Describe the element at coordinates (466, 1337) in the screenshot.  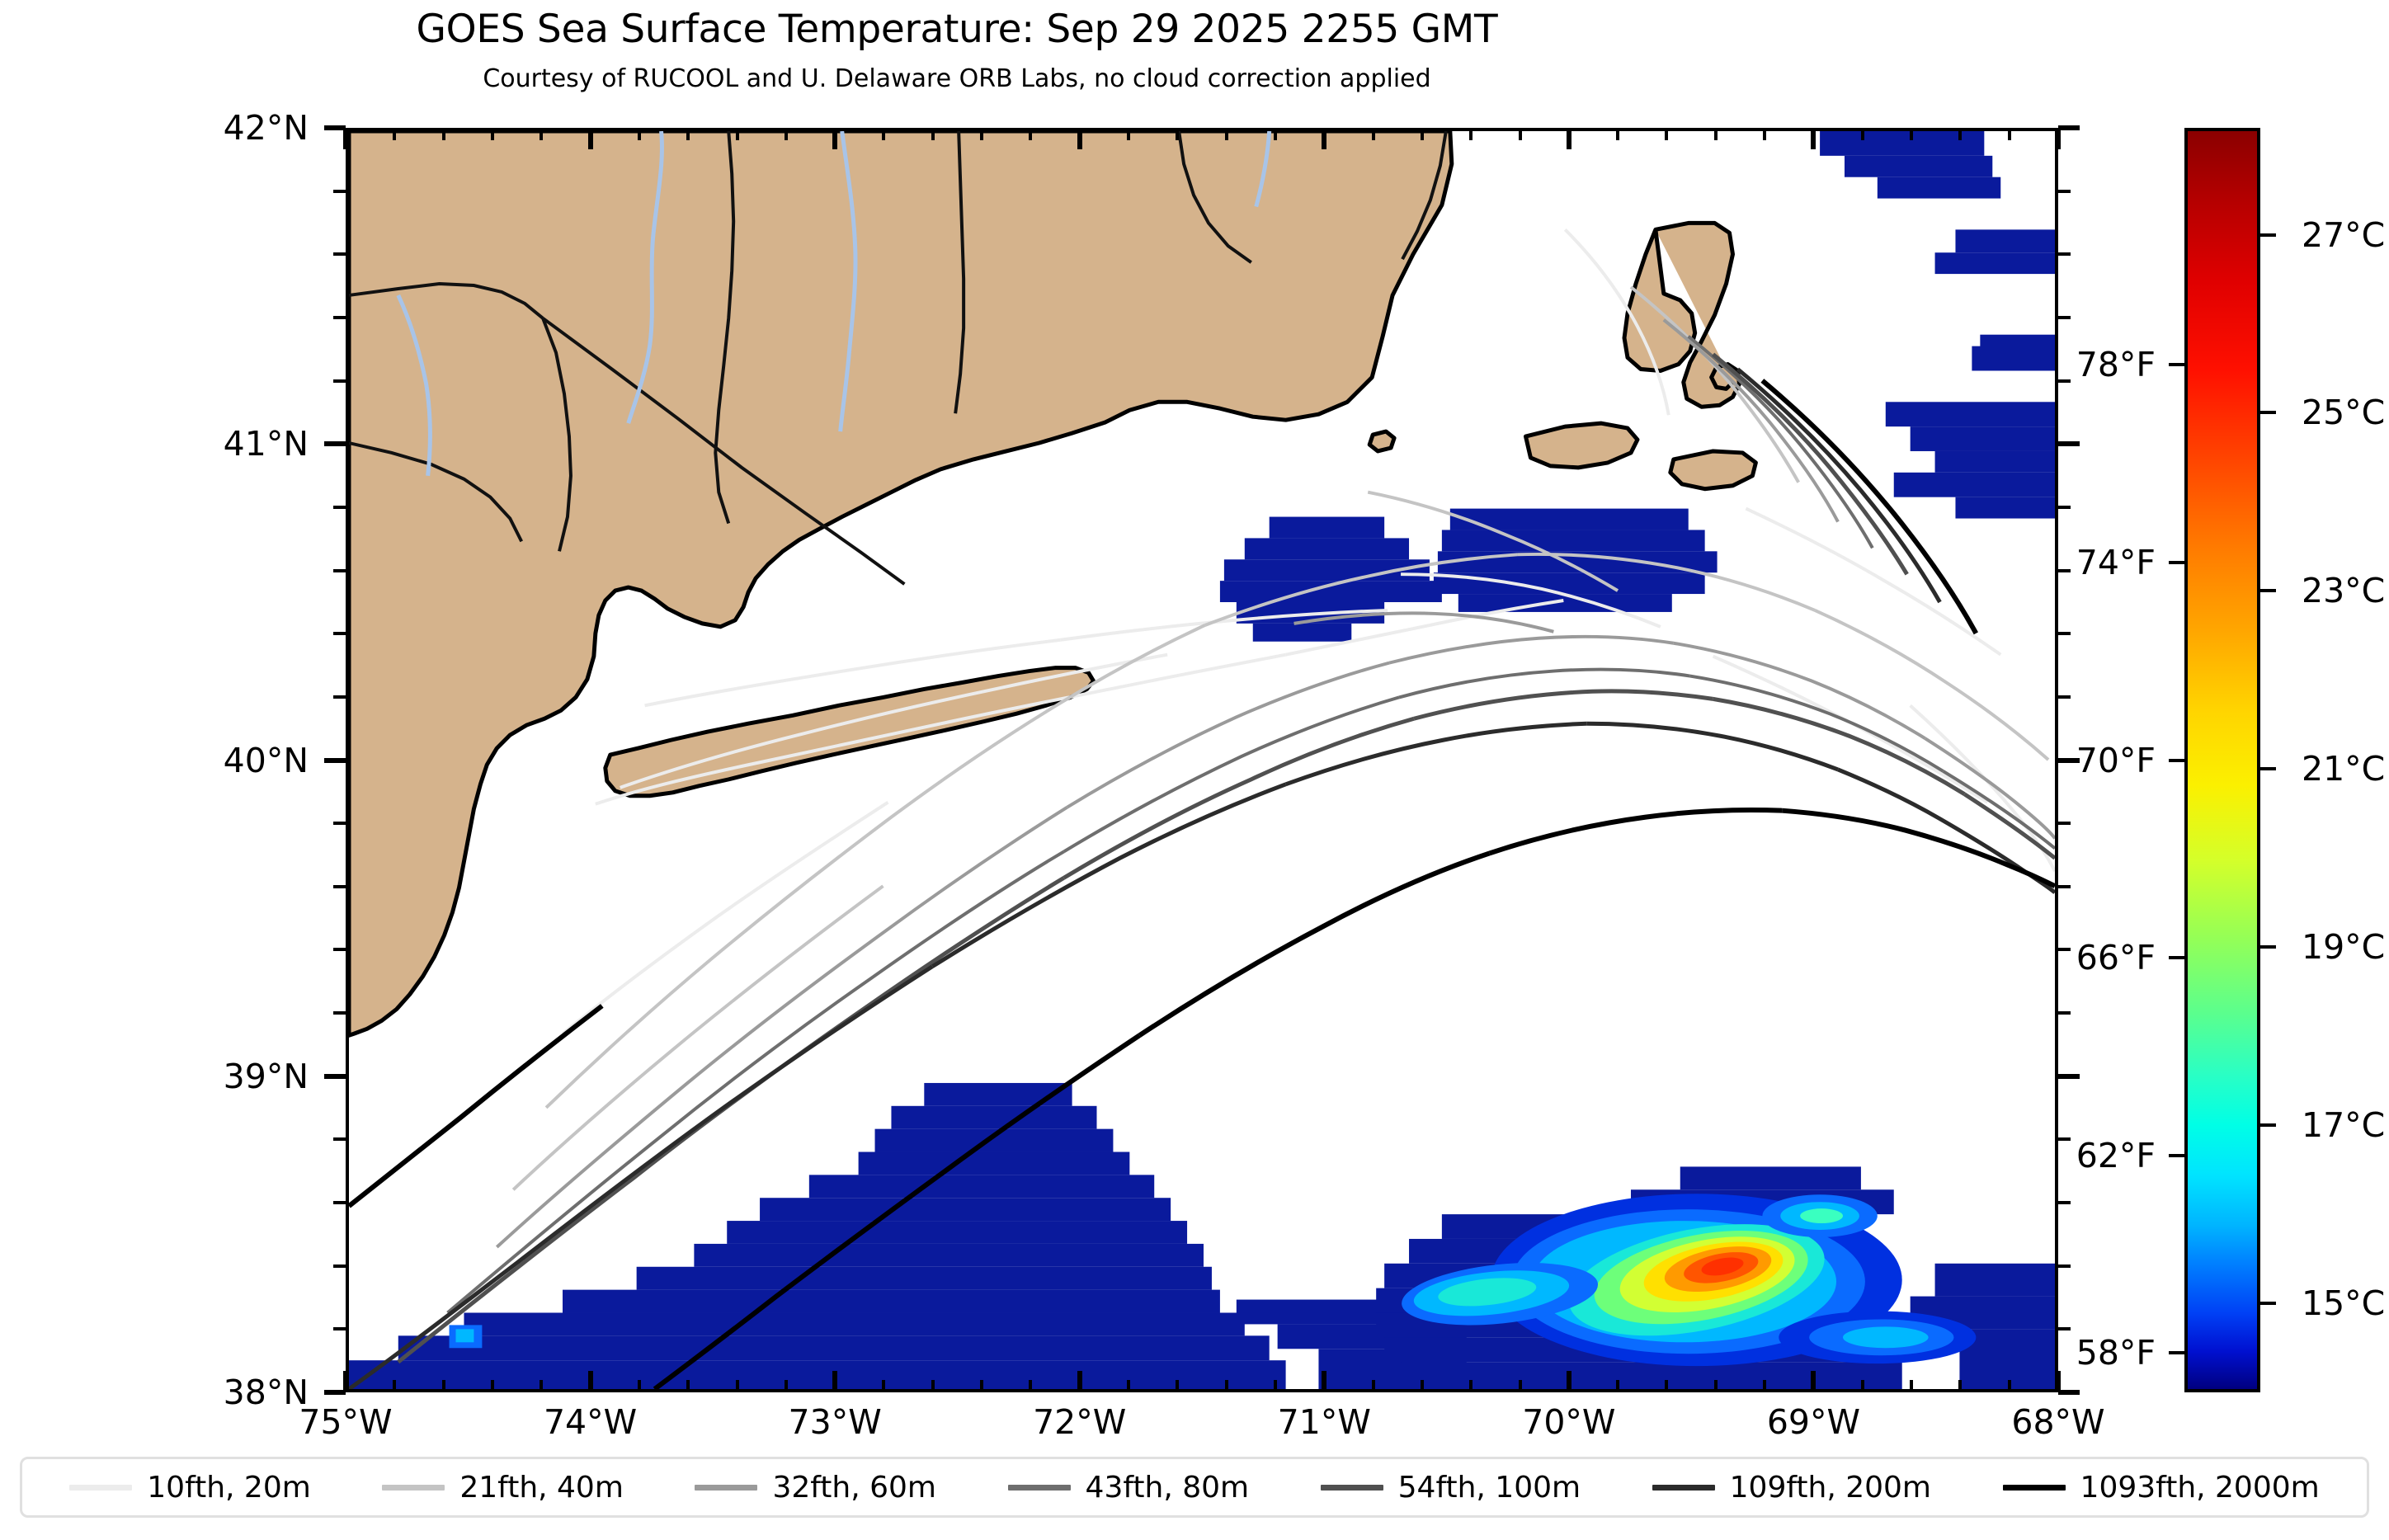
I see `sst-nj-nearshore` at that location.